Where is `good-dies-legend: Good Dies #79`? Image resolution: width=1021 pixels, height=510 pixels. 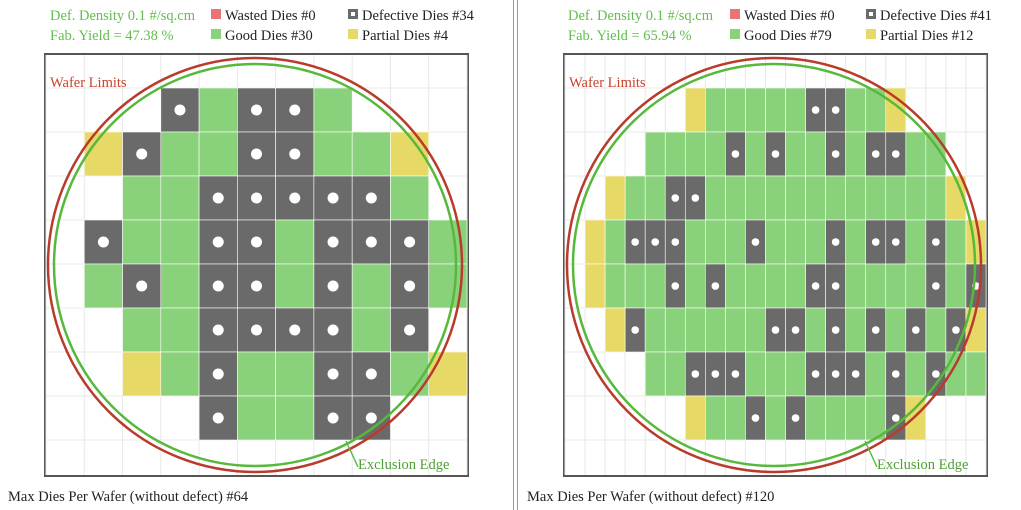
good-dies-legend: Good Dies #79 is located at coordinates (781, 36).